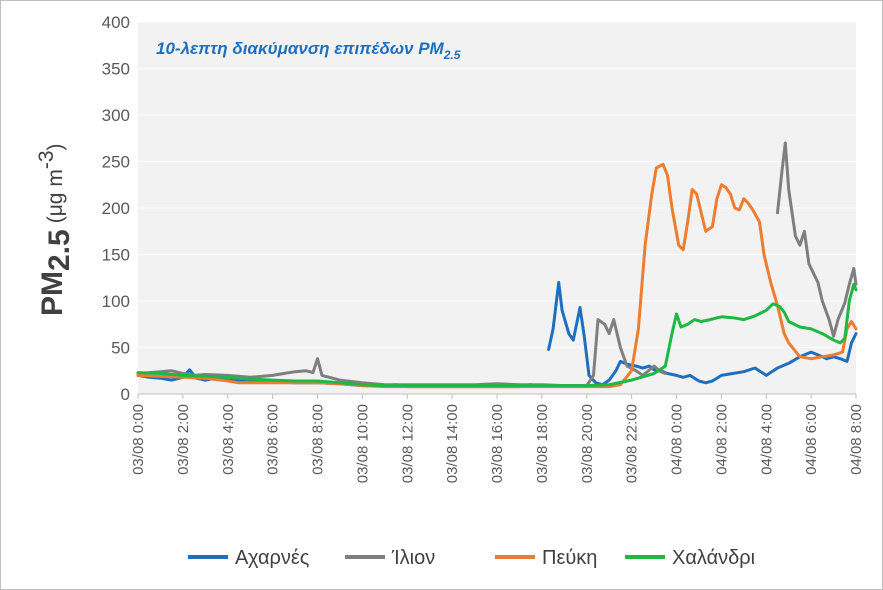 Image resolution: width=883 pixels, height=590 pixels. Describe the element at coordinates (116, 301) in the screenshot. I see `y-tick-label: 100` at that location.